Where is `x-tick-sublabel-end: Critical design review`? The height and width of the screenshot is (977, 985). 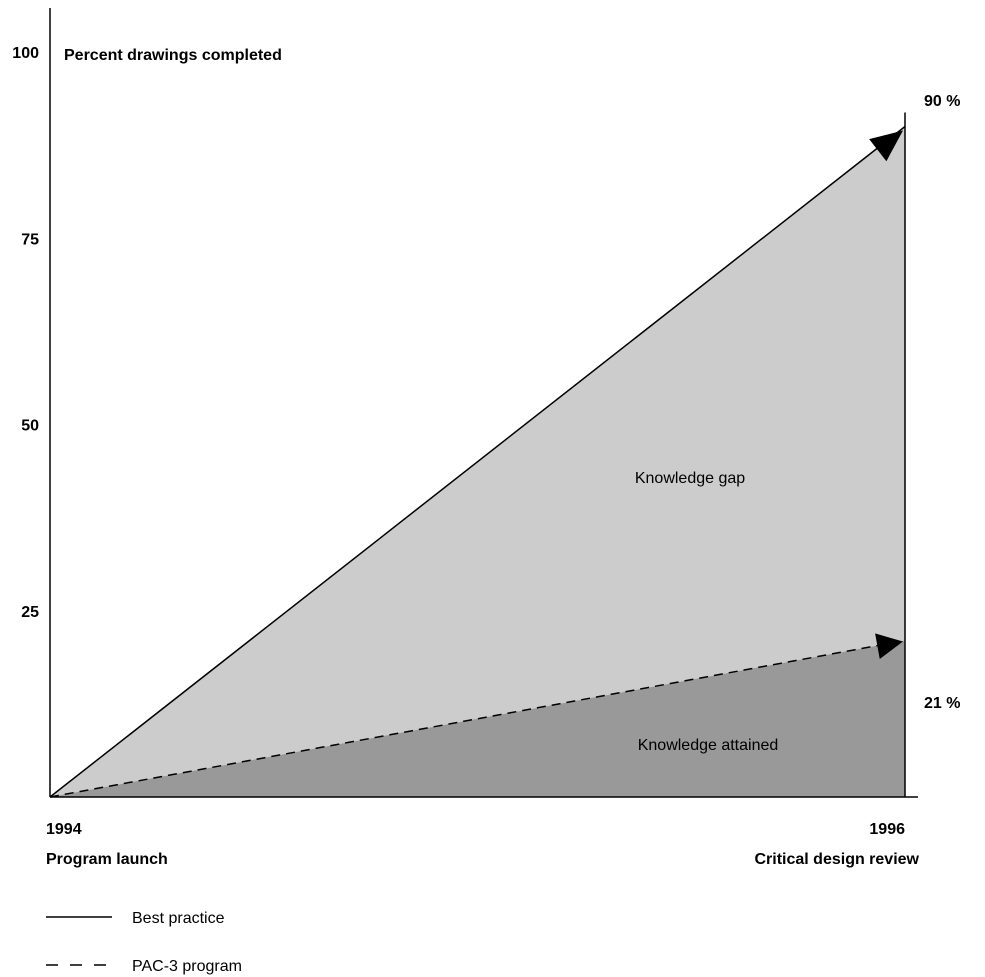
x-tick-sublabel-end: Critical design review is located at coordinates (836, 859).